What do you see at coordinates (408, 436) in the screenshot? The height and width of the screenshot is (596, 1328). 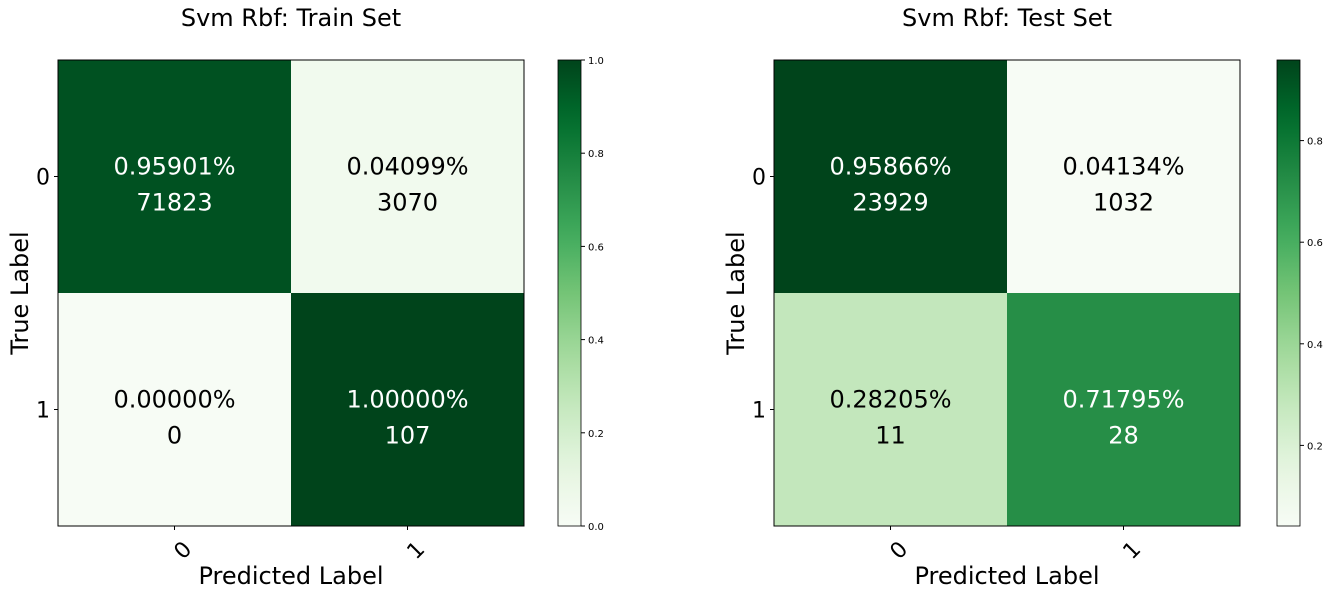 I see `cell-count-label: 107` at bounding box center [408, 436].